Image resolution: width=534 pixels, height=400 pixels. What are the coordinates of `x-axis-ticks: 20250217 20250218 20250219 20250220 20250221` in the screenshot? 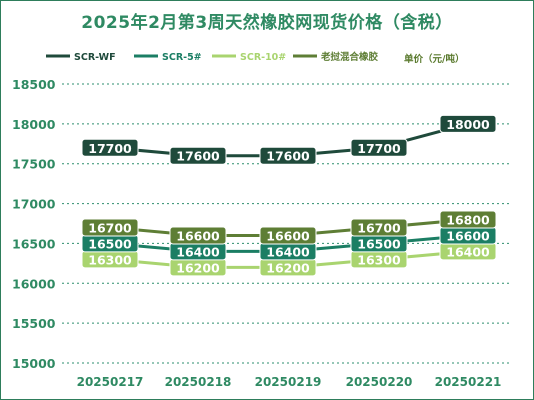 It's located at (289, 382).